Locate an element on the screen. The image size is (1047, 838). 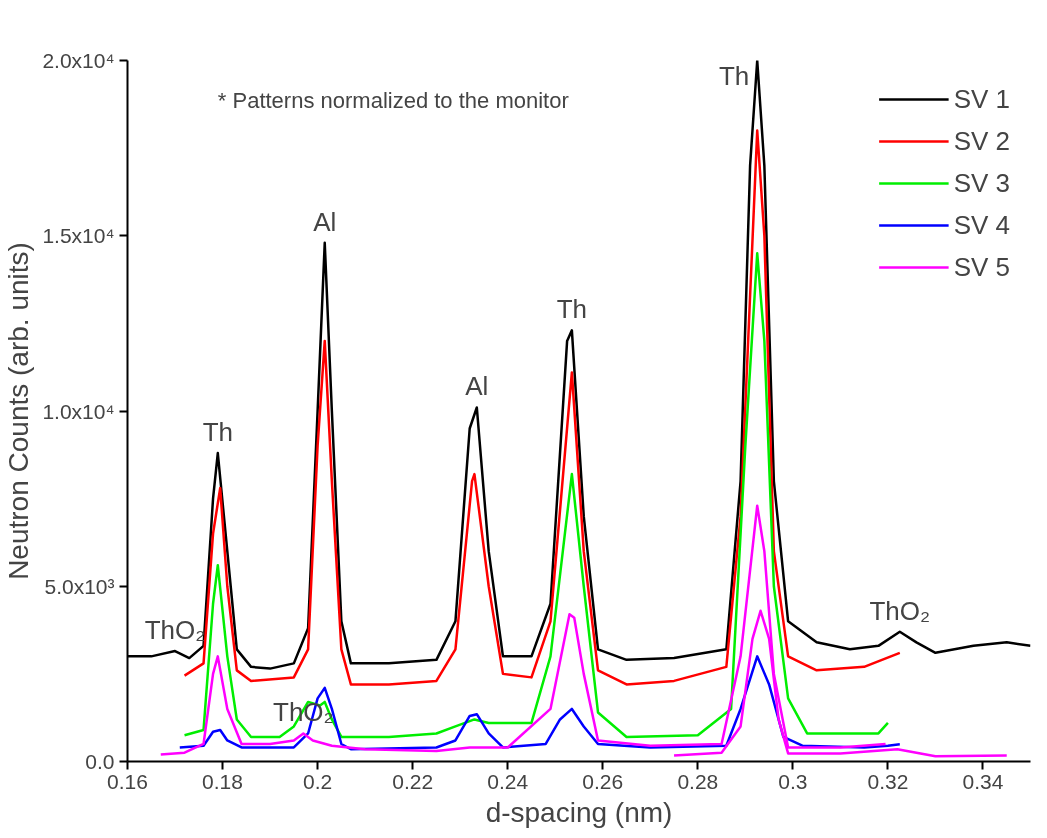
legend-label: SV 4 is located at coordinates (981, 225).